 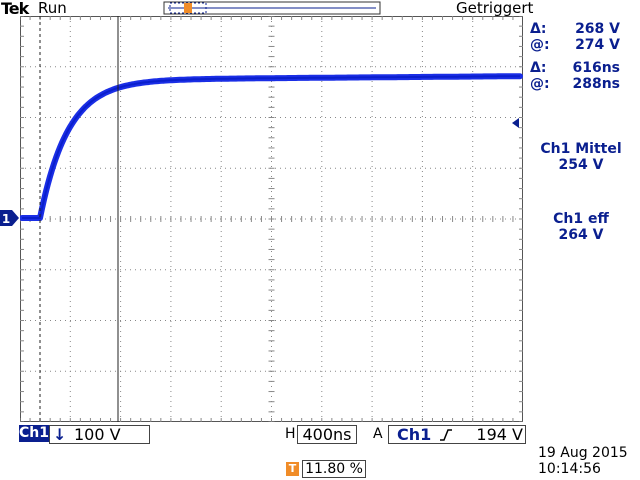 I want to click on trigger-mode-label: A, so click(x=378, y=434).